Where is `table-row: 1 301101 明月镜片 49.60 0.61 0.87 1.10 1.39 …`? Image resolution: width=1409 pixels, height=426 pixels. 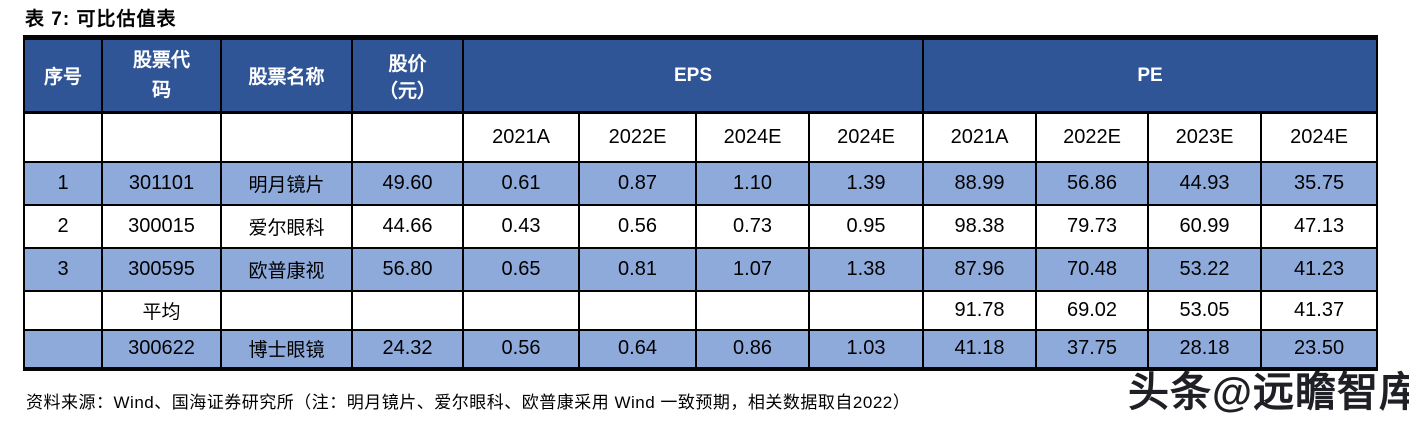
table-row: 1 301101 明月镜片 49.60 0.61 0.87 1.10 1.39 … is located at coordinates (701, 183).